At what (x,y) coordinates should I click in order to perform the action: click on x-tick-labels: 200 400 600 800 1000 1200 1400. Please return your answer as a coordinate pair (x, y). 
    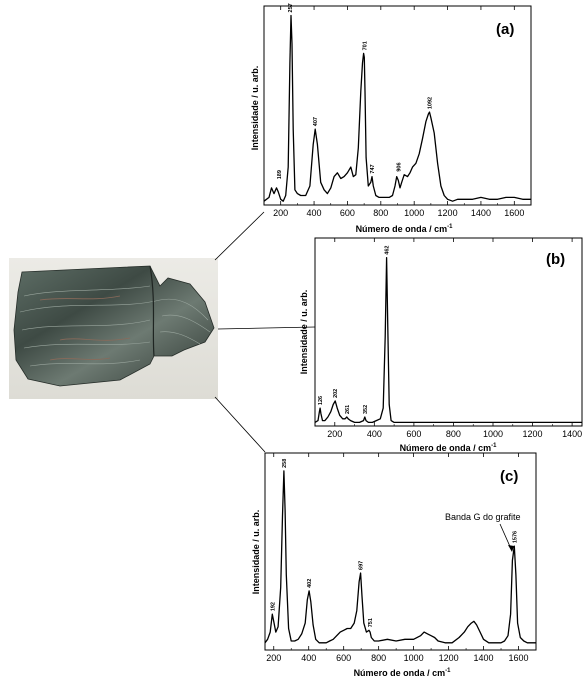
    Looking at the image, I should click on (454, 434).